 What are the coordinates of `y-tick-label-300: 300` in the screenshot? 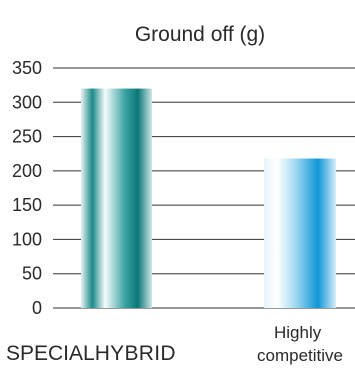 It's located at (27, 102).